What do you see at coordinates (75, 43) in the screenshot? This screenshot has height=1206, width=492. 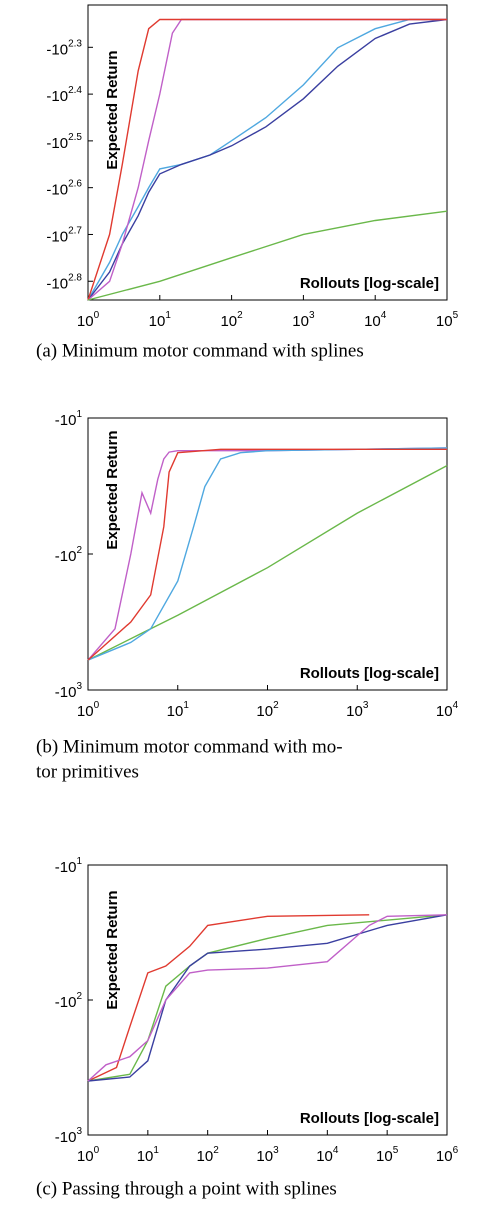 I see `y-tick-label-exp: 2.3` at bounding box center [75, 43].